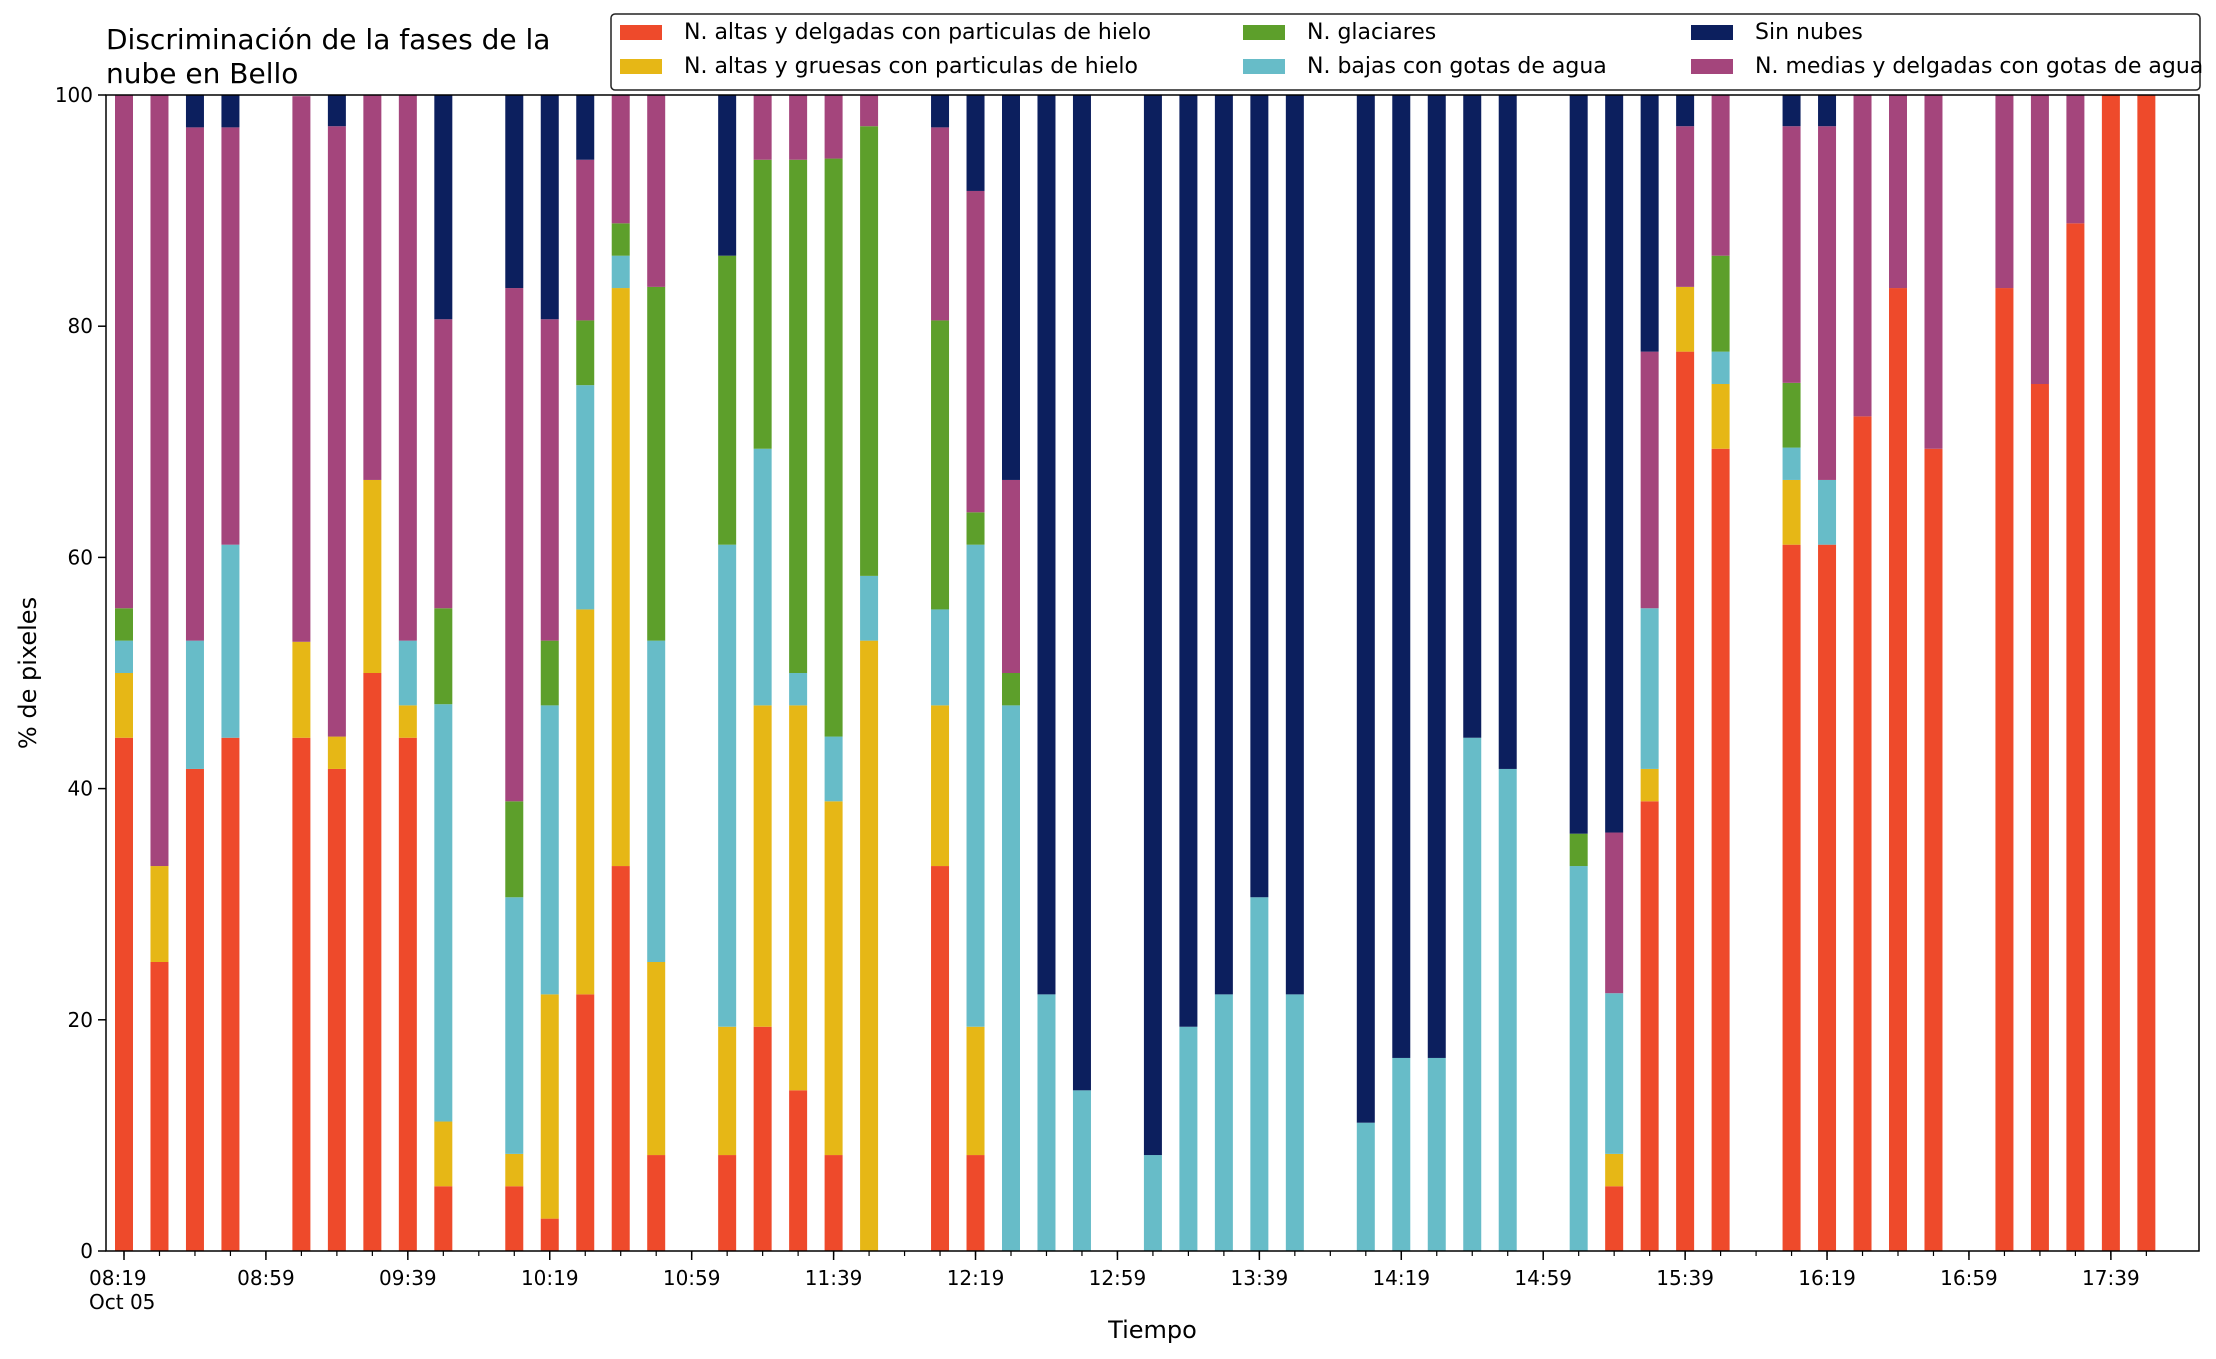 The height and width of the screenshot is (1359, 2216). What do you see at coordinates (74, 95) in the screenshot?
I see `y-tick-label: 100` at bounding box center [74, 95].